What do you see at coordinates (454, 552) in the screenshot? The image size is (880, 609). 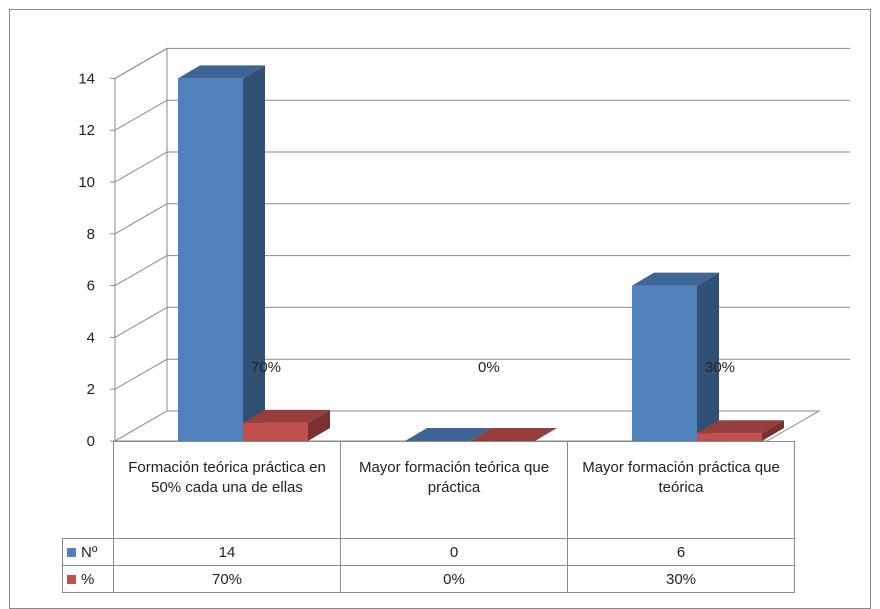 I see `table-cell: 0` at bounding box center [454, 552].